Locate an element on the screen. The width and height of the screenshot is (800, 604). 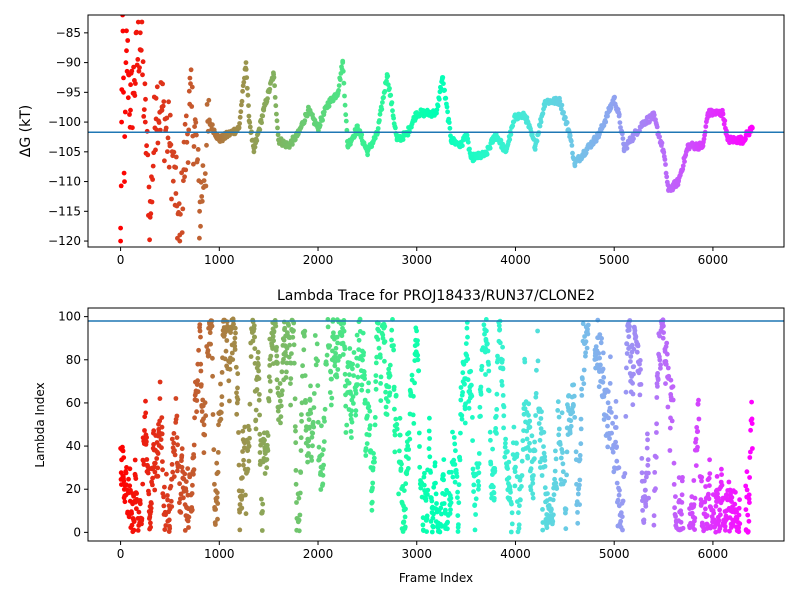
lambda-trace-y-axis-label: Lambda Index is located at coordinates (40, 424).